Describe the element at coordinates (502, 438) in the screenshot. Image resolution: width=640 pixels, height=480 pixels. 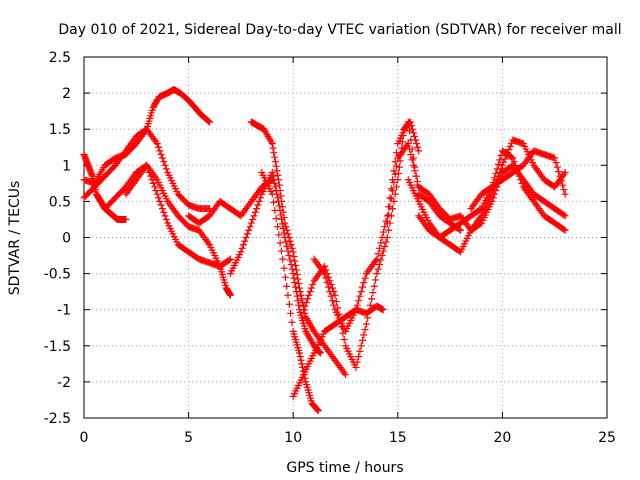
I see `x-tick-label: 20` at that location.